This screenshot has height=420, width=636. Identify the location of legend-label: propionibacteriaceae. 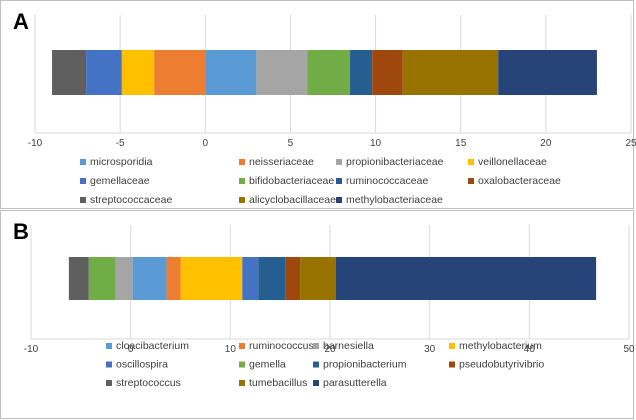
(395, 162).